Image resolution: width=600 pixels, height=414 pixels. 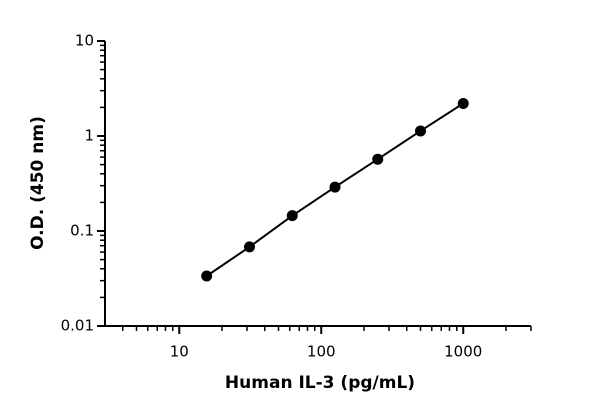 I want to click on x-tick-label: 100, so click(x=321, y=352).